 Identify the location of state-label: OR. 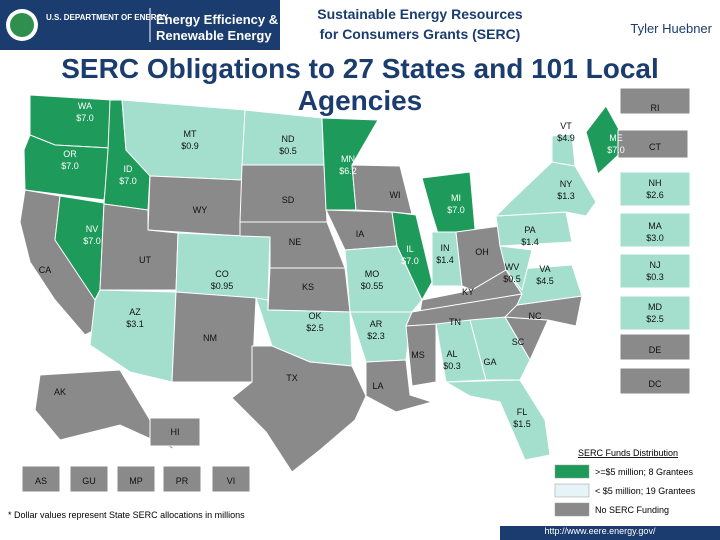
(70, 154).